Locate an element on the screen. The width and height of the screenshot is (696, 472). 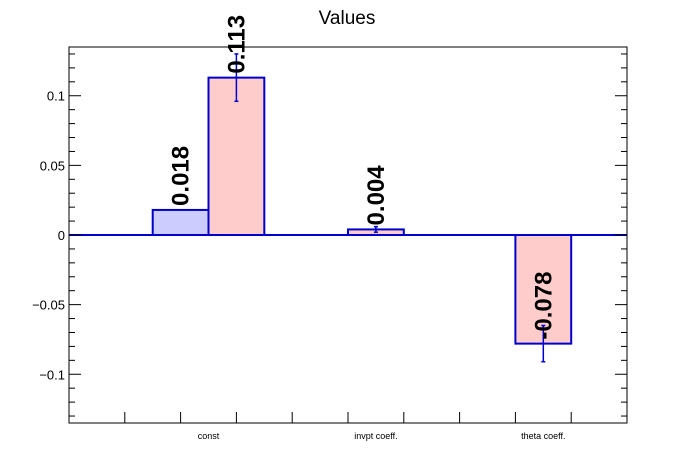
data-label: 0.018 is located at coordinates (181, 176).